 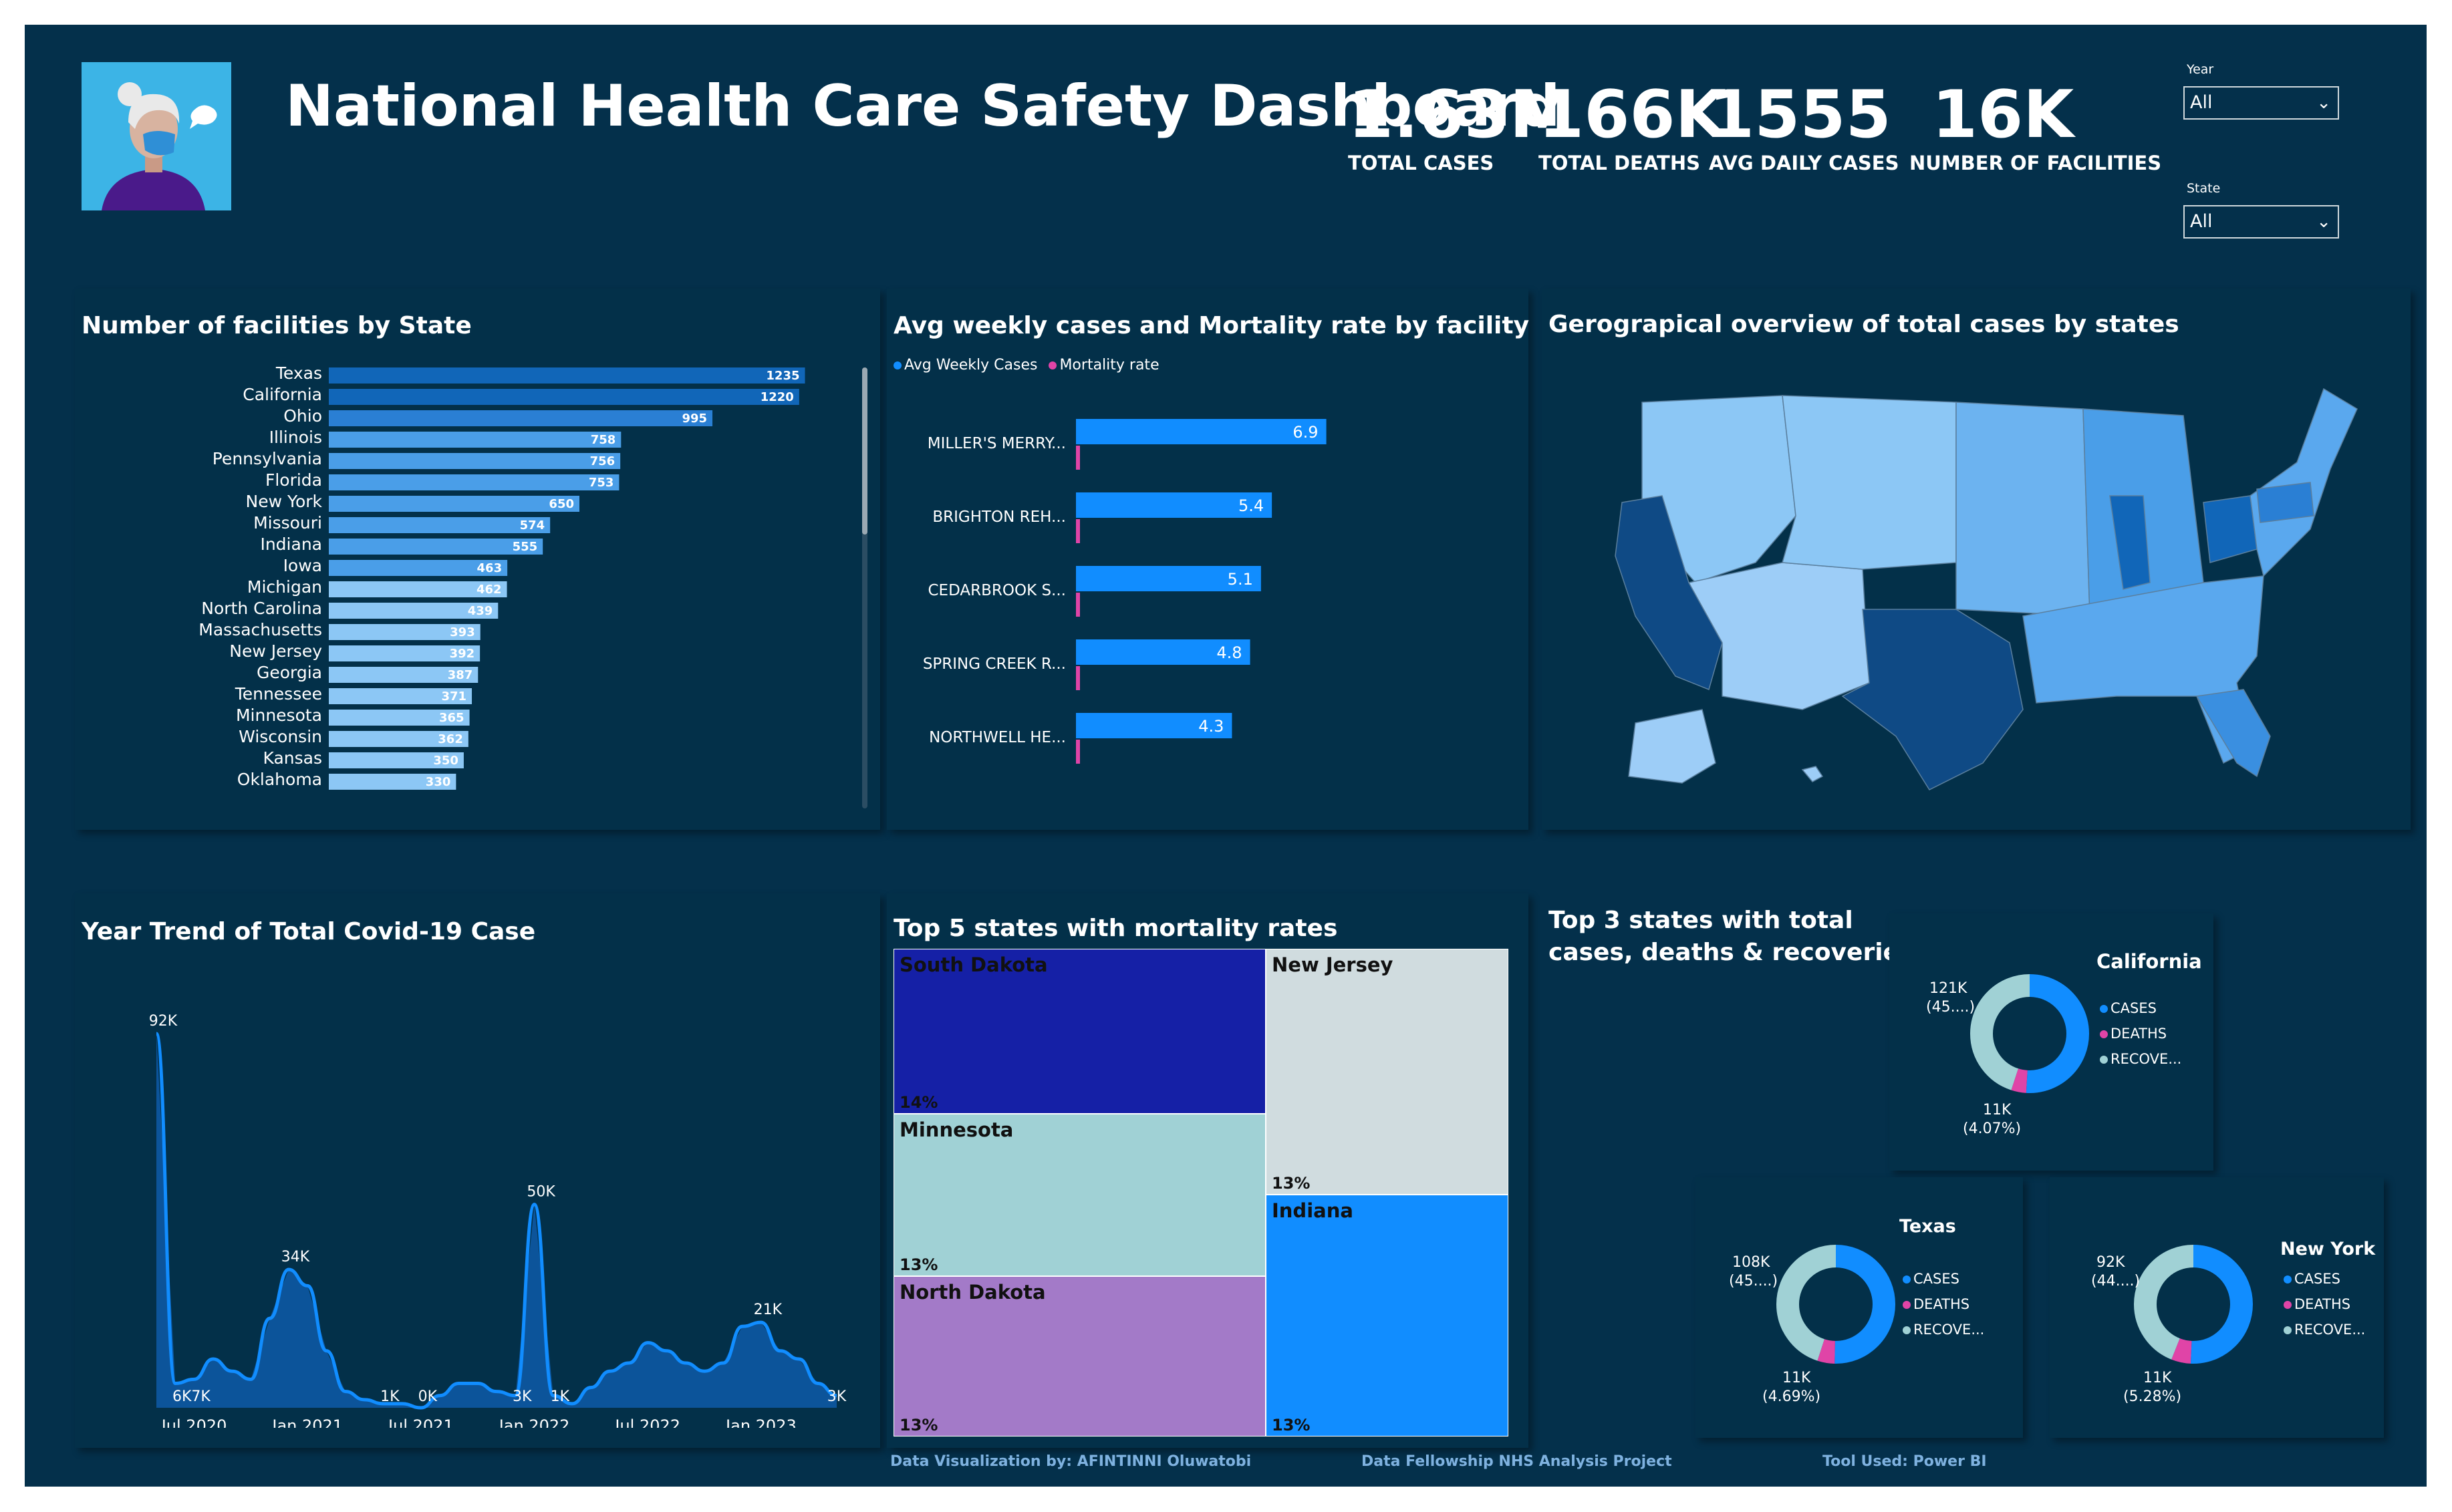 What do you see at coordinates (2317, 1279) in the screenshot?
I see `legend-label: CASES` at bounding box center [2317, 1279].